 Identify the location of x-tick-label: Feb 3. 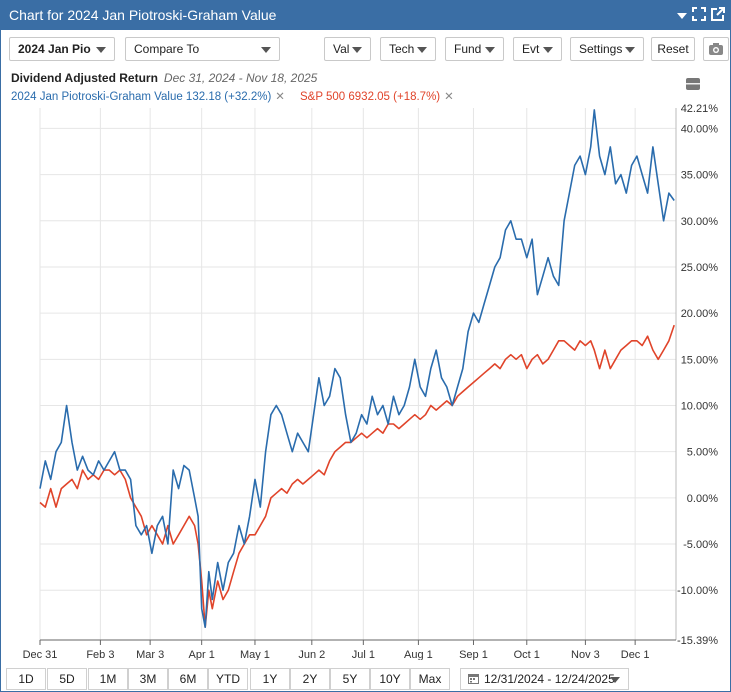
(100, 654).